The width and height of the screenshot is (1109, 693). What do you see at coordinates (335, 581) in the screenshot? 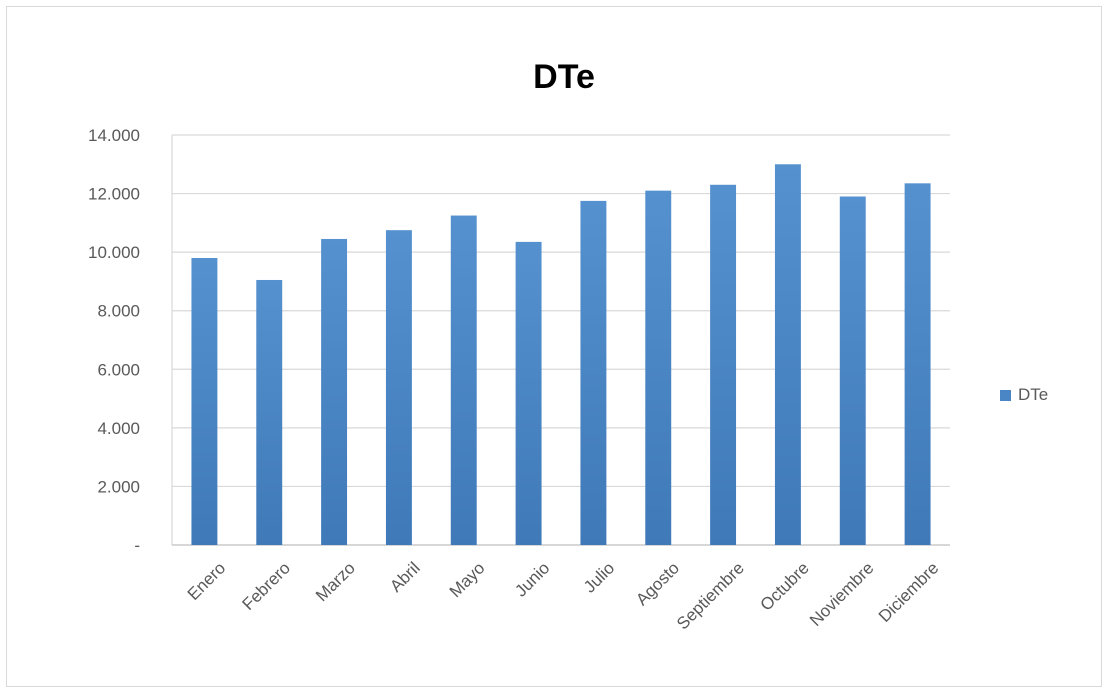
I see `x-tick-label: Marzo` at bounding box center [335, 581].